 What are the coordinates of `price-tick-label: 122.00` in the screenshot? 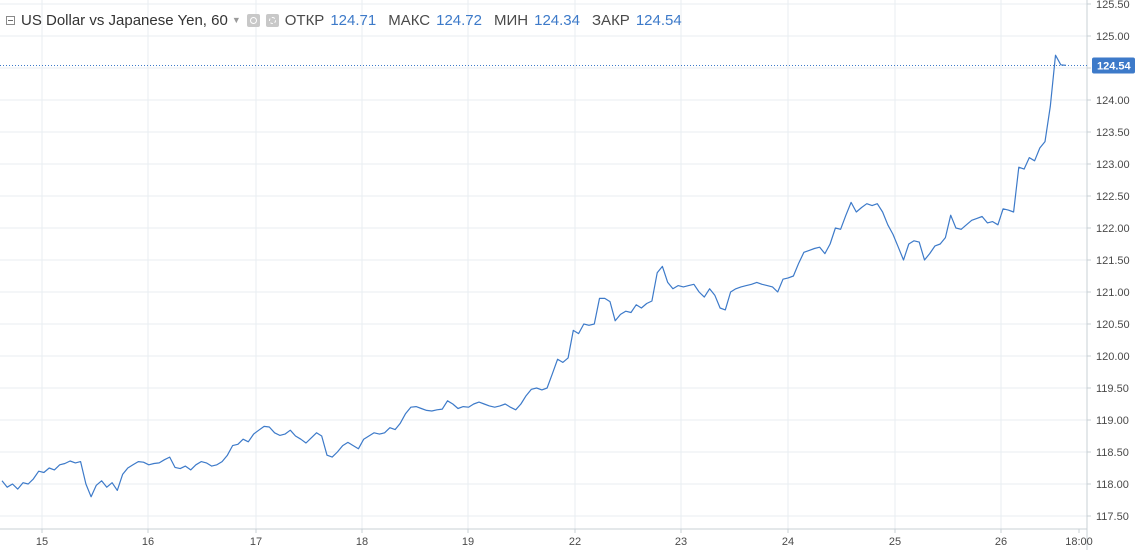 It's located at (1113, 229).